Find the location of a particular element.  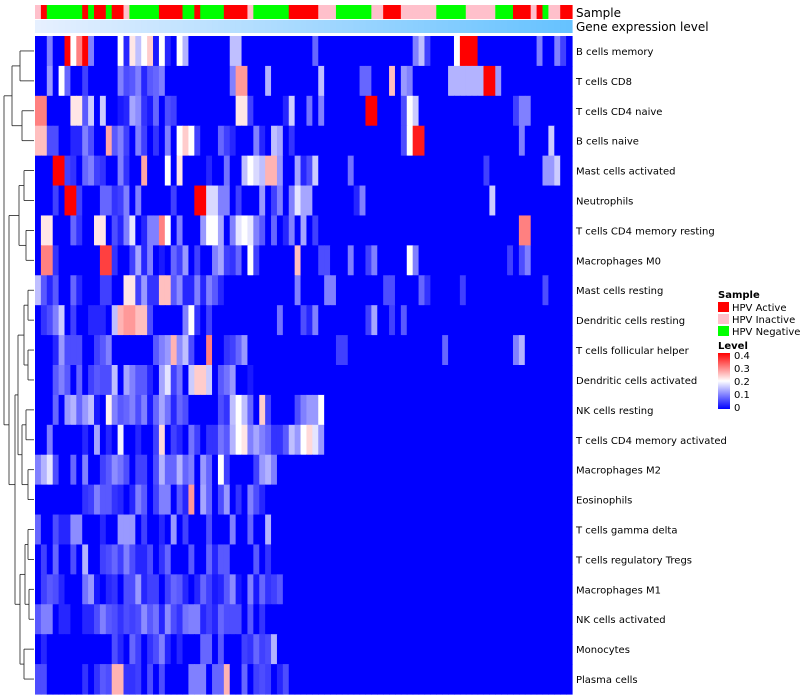

row-label: T cells CD4 naive is located at coordinates (618, 112).